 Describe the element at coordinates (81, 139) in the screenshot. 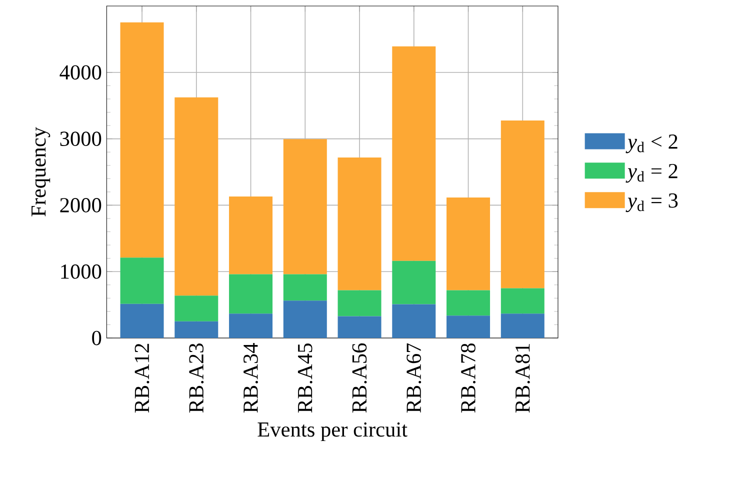

I see `y-tick-label: 3000` at that location.